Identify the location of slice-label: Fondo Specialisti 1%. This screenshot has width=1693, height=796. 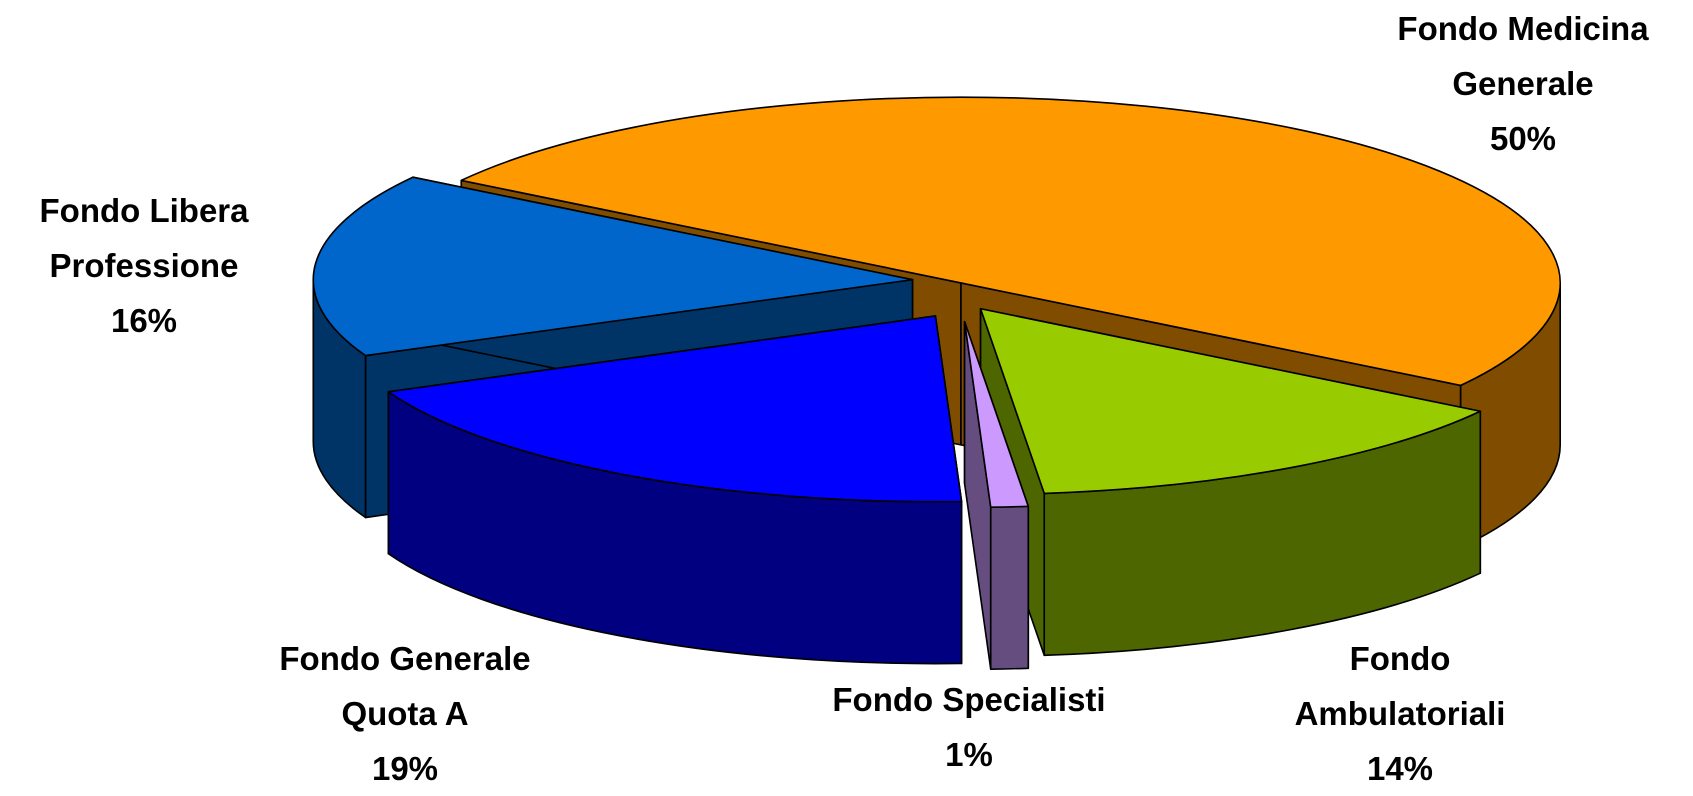
(969, 727).